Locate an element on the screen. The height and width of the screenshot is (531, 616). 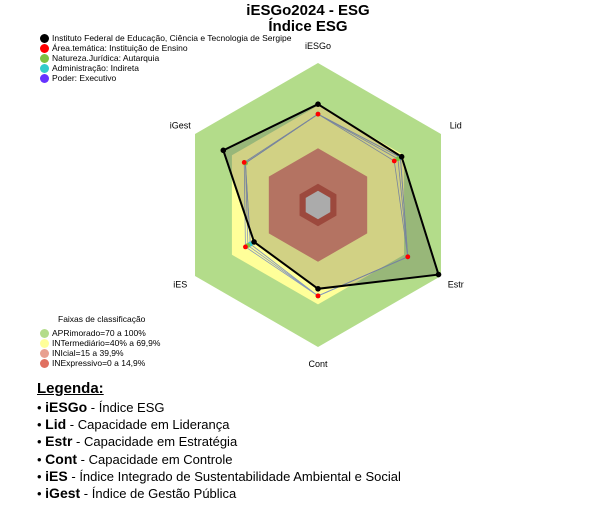
glossary-abbr: iES is located at coordinates (56, 475).